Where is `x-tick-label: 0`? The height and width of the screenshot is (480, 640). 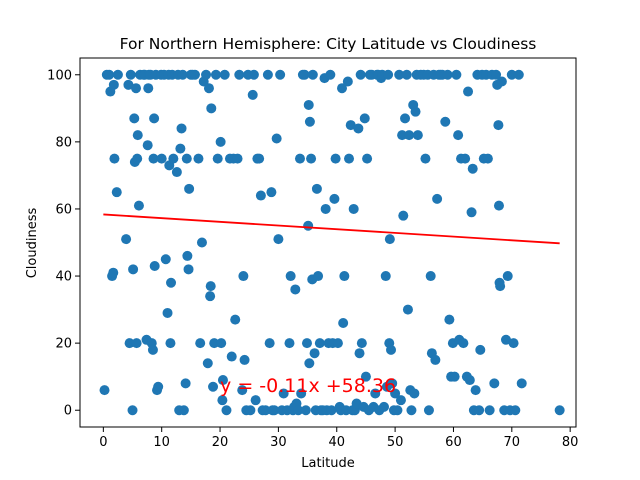
x-tick-label: 0 is located at coordinates (103, 442).